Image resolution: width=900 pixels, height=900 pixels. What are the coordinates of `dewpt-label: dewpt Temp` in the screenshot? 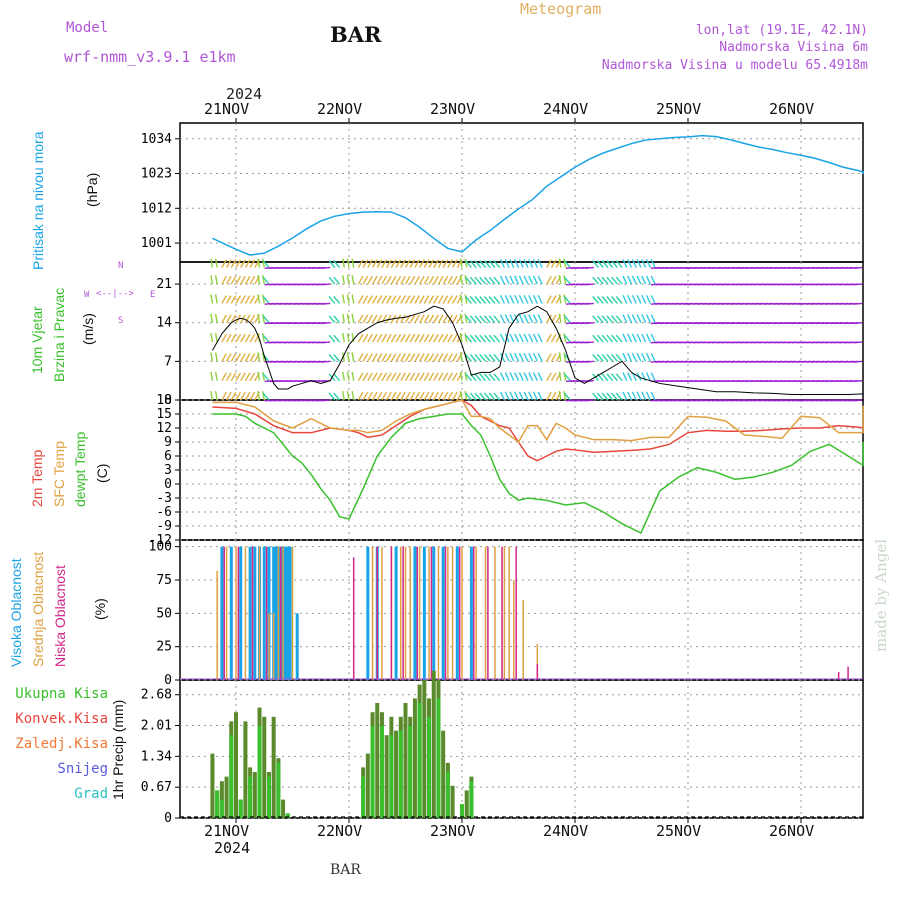 It's located at (80, 469).